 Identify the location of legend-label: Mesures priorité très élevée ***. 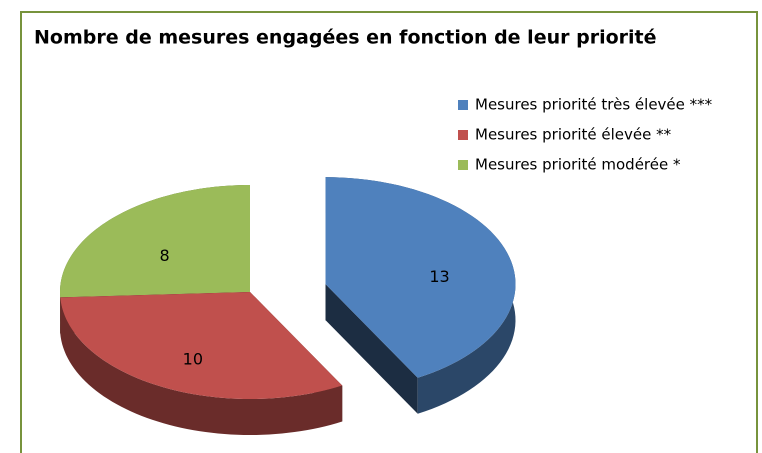
(594, 105).